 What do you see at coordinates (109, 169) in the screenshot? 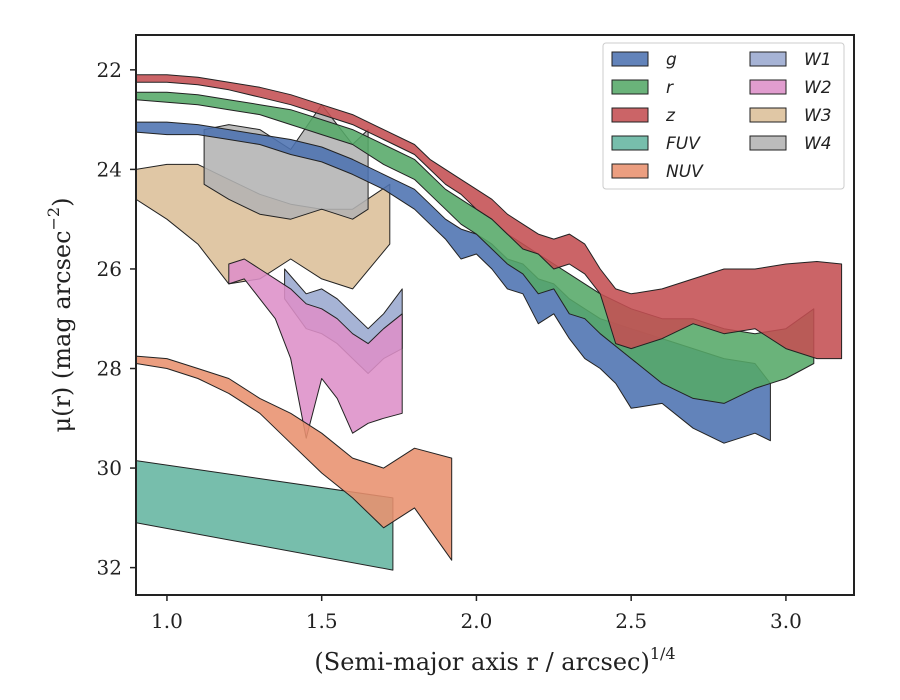
I see `y-tick-label: 24` at bounding box center [109, 169].